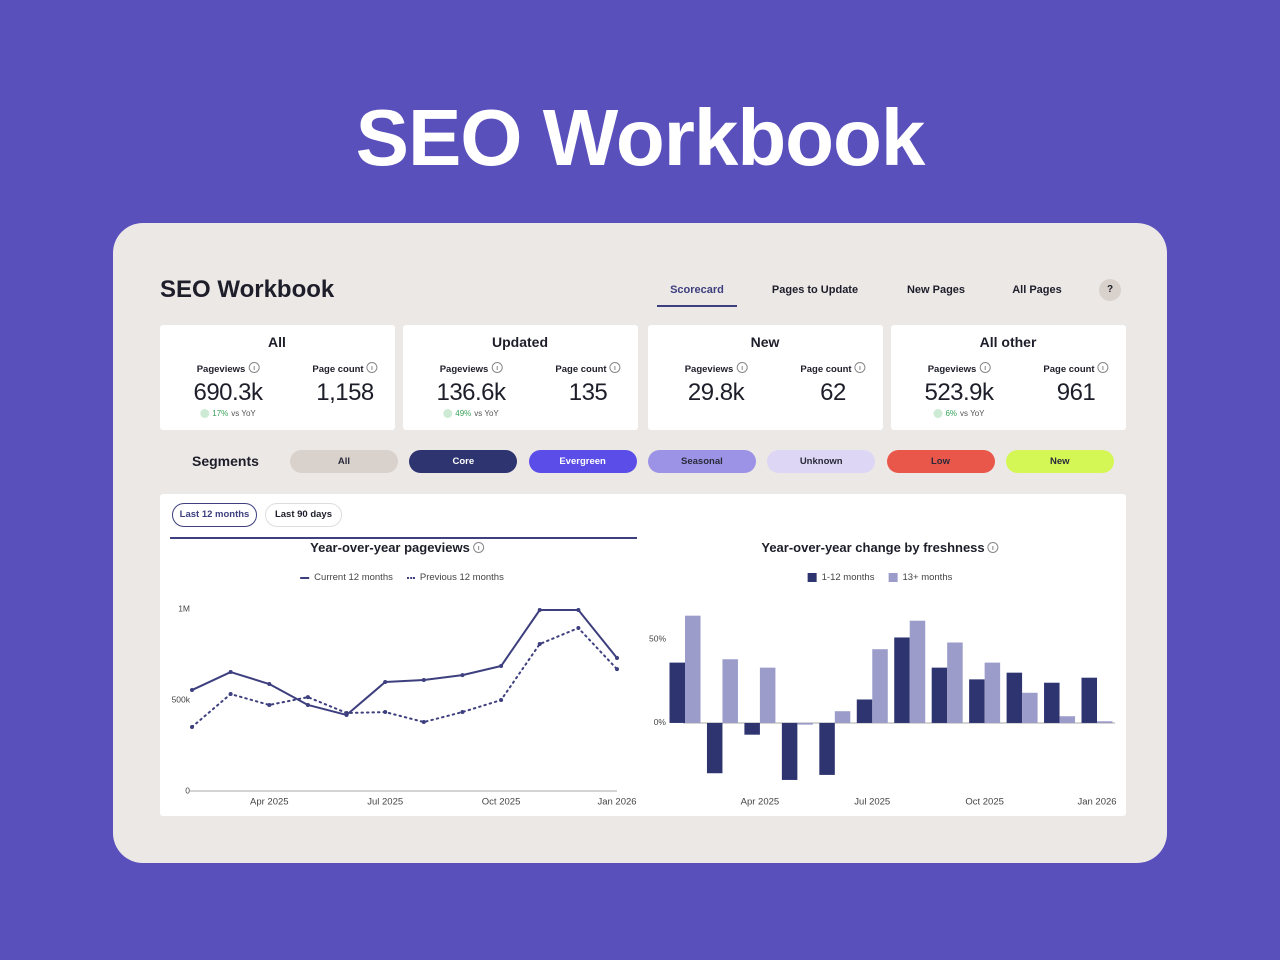 The width and height of the screenshot is (1280, 960). I want to click on tab: All Pages, so click(1037, 290).